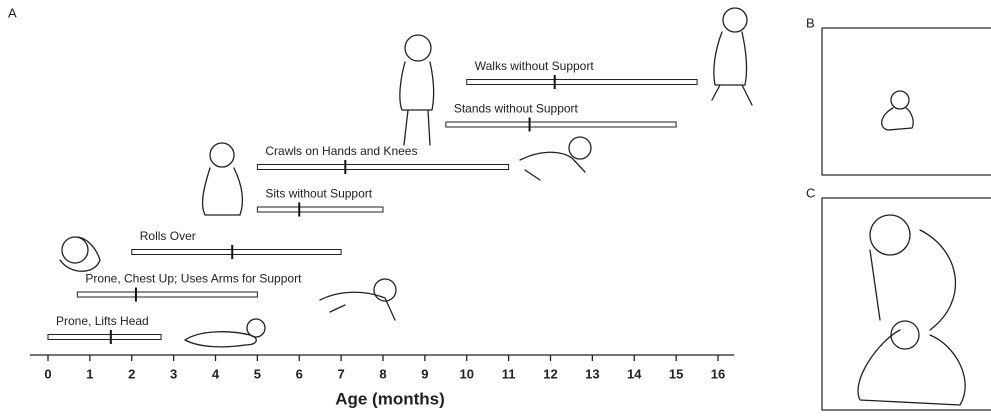  Describe the element at coordinates (193, 279) in the screenshot. I see `milestone-label: Prone, Chest Up; Uses Arms for Support` at that location.